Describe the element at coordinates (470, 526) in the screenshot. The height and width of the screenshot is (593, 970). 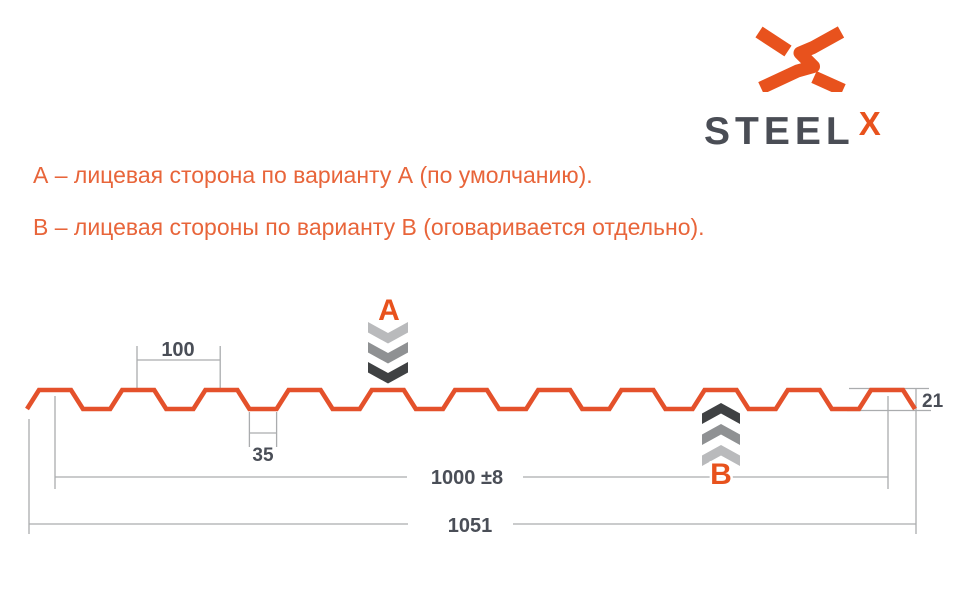
I see `dim-label-overall-width: 1051` at that location.